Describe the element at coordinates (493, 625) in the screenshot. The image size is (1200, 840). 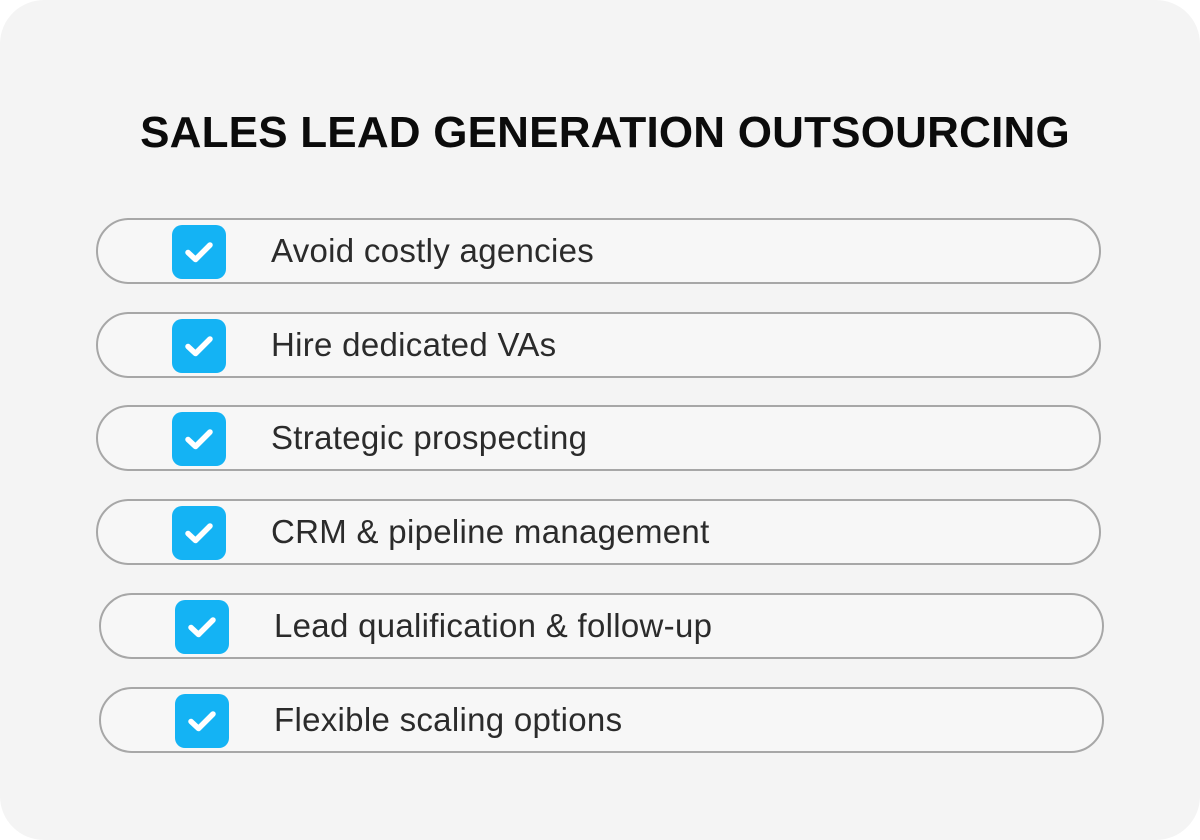
I see `list-item-label: Lead qualification & follow-up` at that location.